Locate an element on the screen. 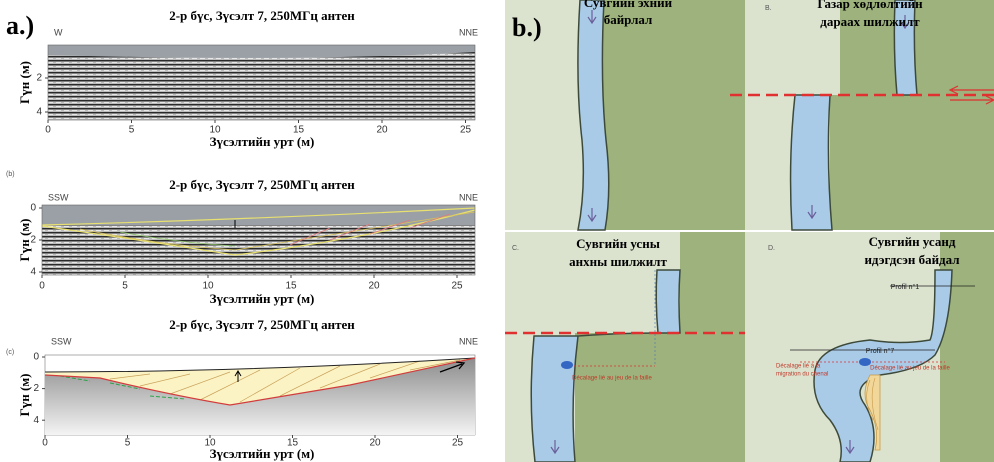 This screenshot has height=462, width=994. panel-label: a.) is located at coordinates (20, 25).